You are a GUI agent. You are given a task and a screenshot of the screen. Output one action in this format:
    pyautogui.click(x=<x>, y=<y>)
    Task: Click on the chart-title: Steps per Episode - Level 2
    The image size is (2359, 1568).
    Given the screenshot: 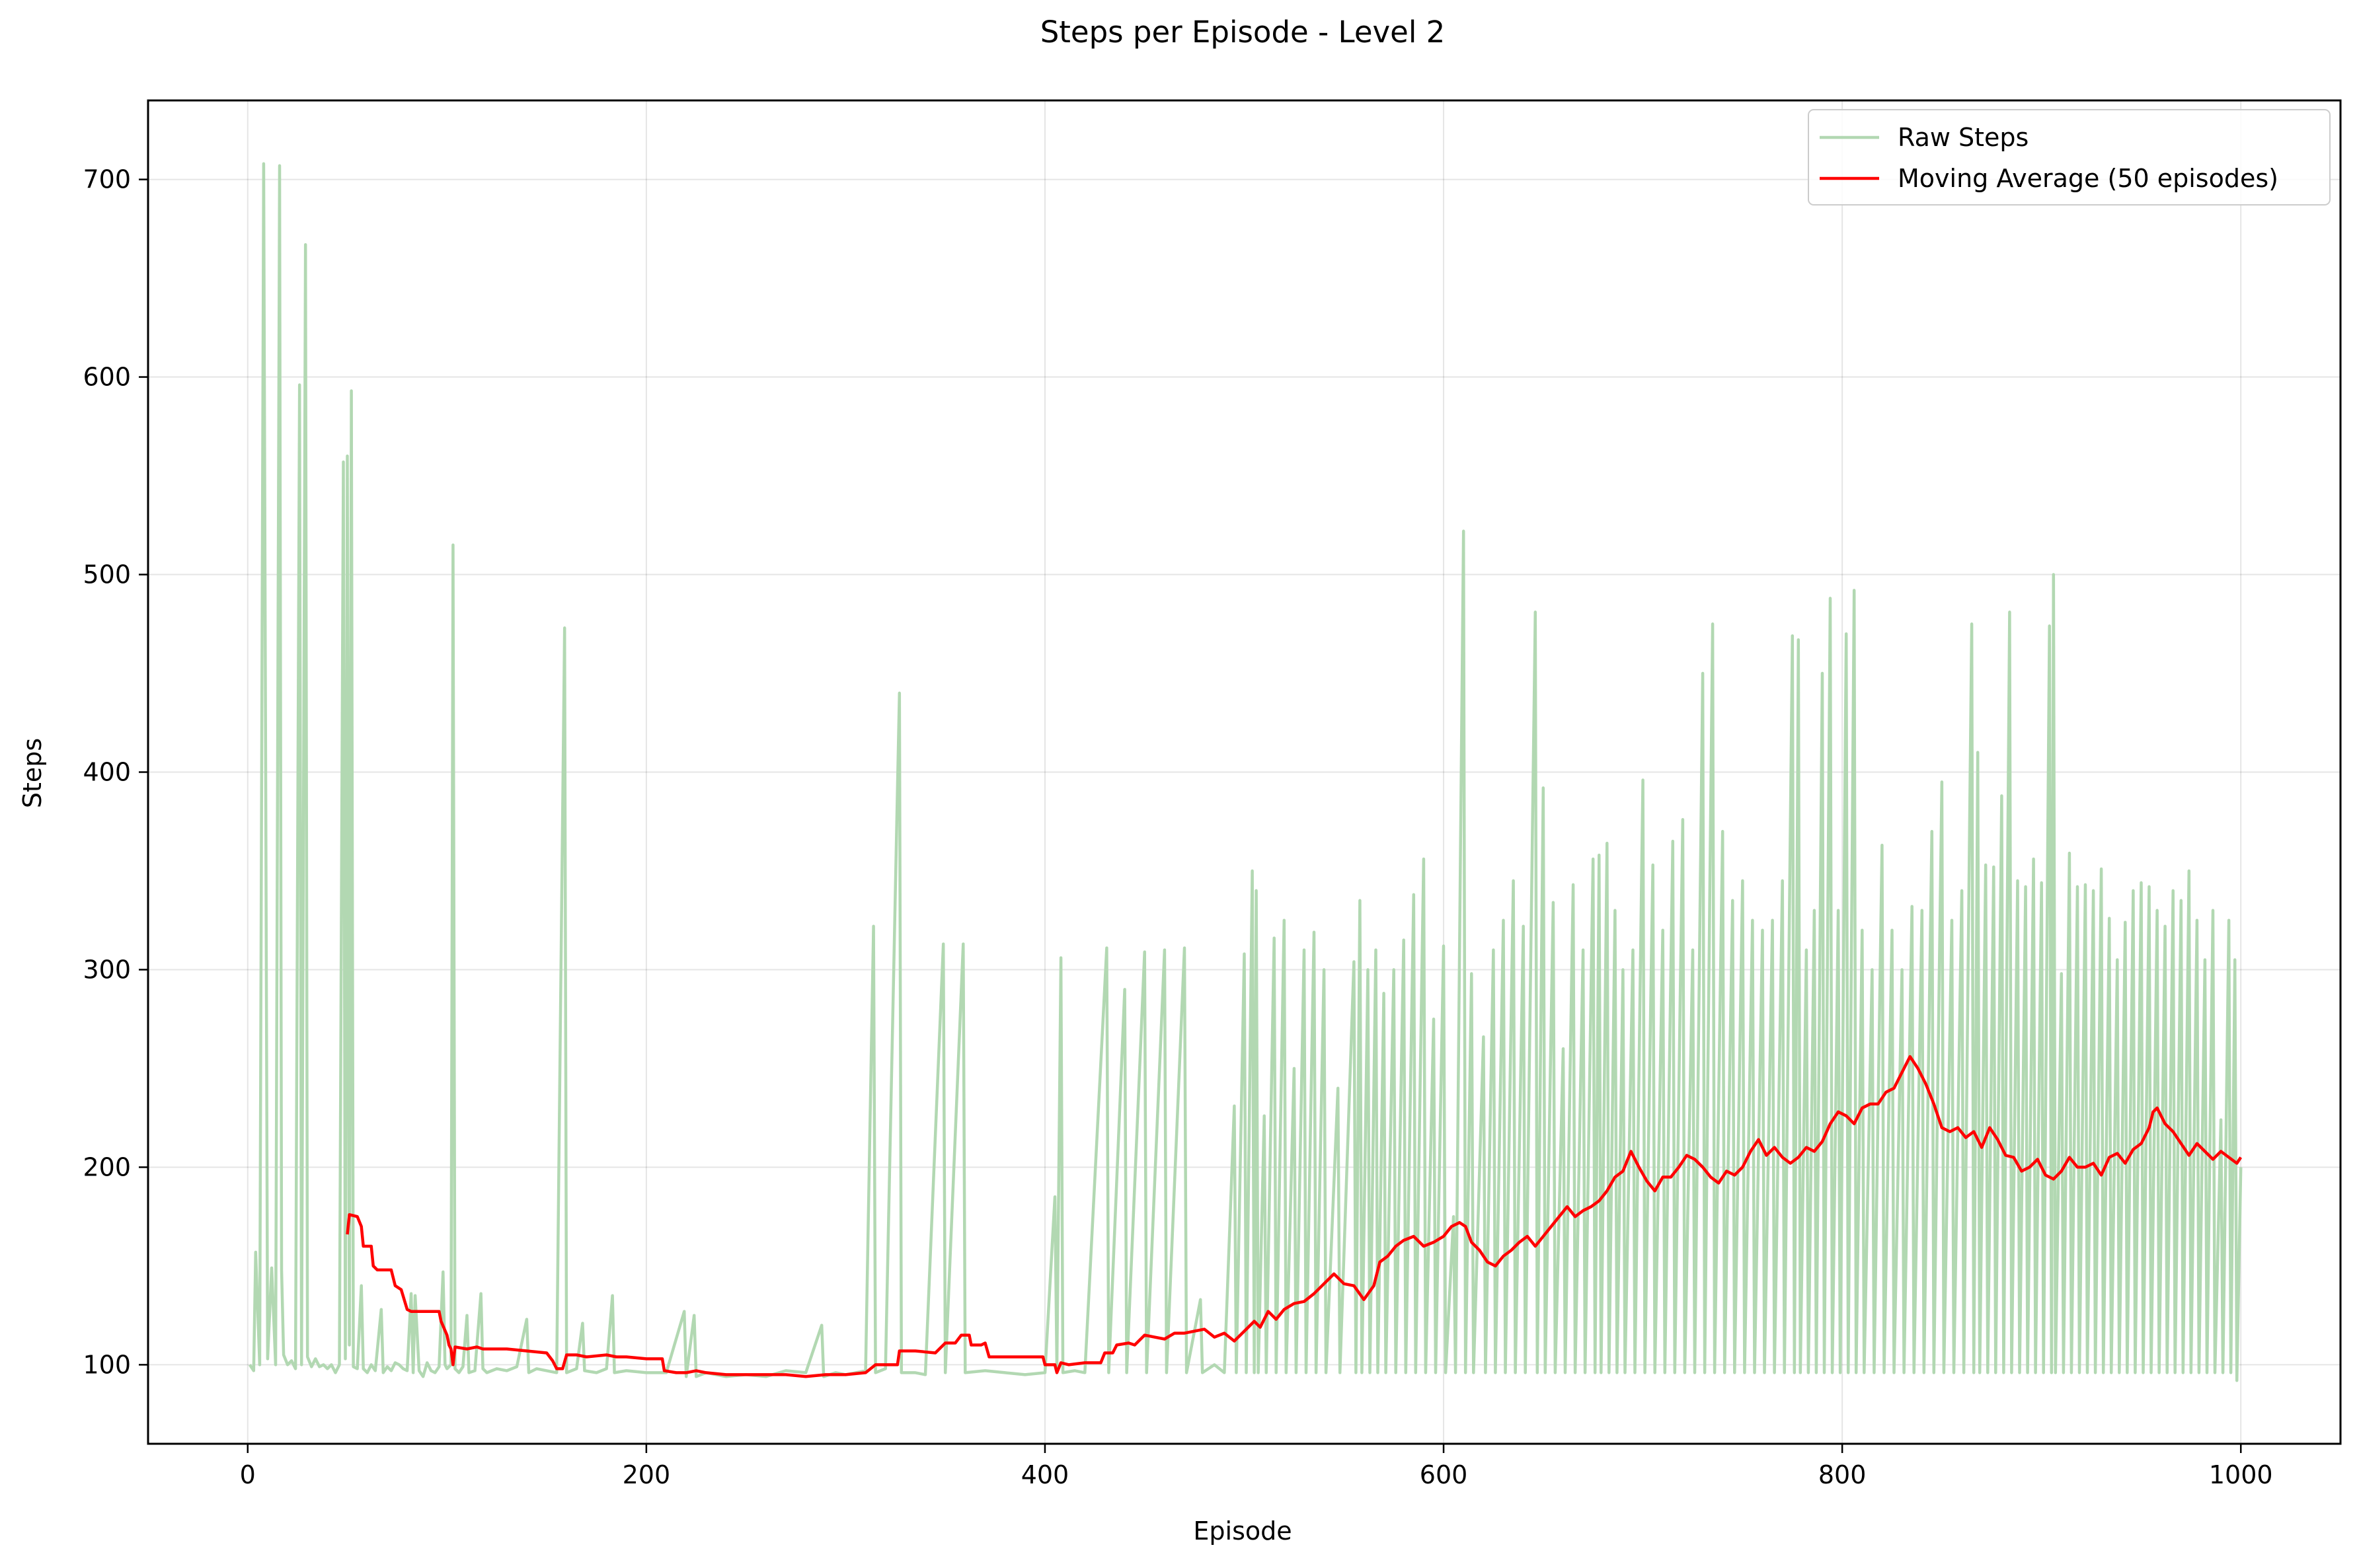 What is the action you would take?
    pyautogui.click(x=1243, y=32)
    